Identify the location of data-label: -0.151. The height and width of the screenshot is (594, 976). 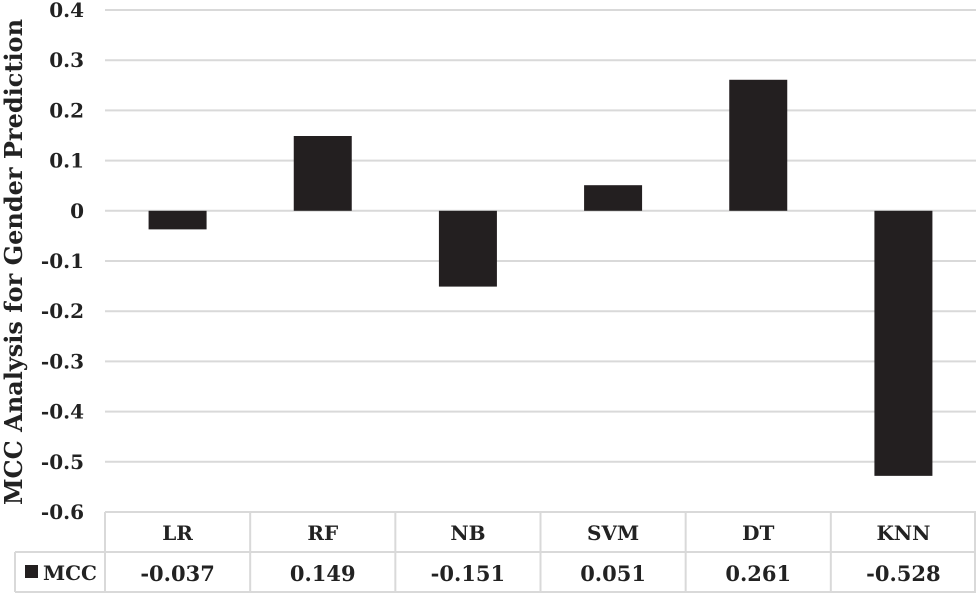
(468, 573).